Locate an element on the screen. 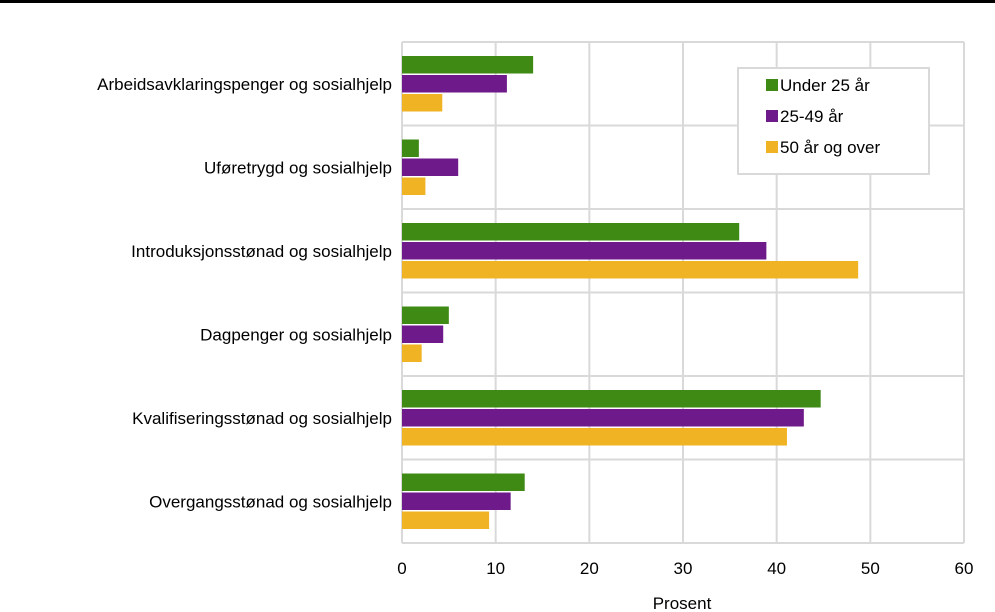 The height and width of the screenshot is (612, 995). x-tick-label: 50 is located at coordinates (870, 568).